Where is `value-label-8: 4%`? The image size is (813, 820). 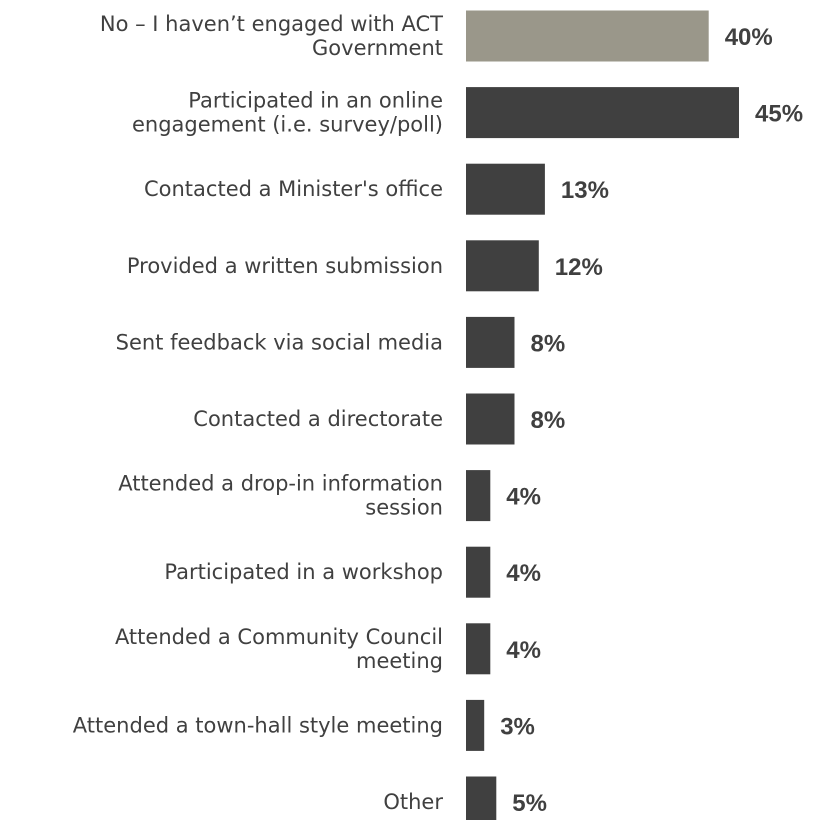
value-label-8: 4% is located at coordinates (523, 650).